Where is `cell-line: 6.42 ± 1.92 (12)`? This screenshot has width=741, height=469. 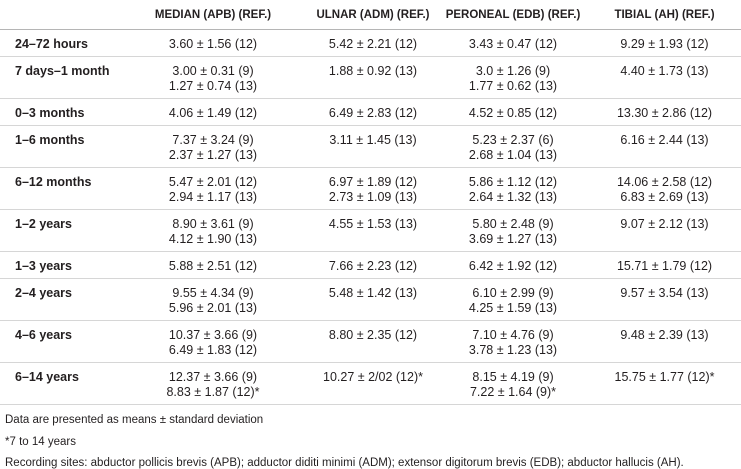
cell-line: 6.42 ± 1.92 (12) is located at coordinates (513, 266).